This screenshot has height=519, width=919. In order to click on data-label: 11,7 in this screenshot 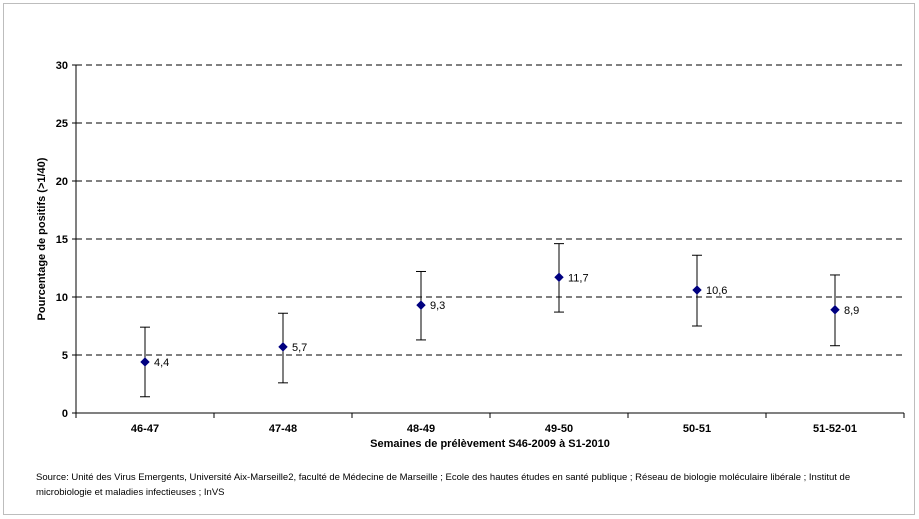, I will do `click(578, 278)`.